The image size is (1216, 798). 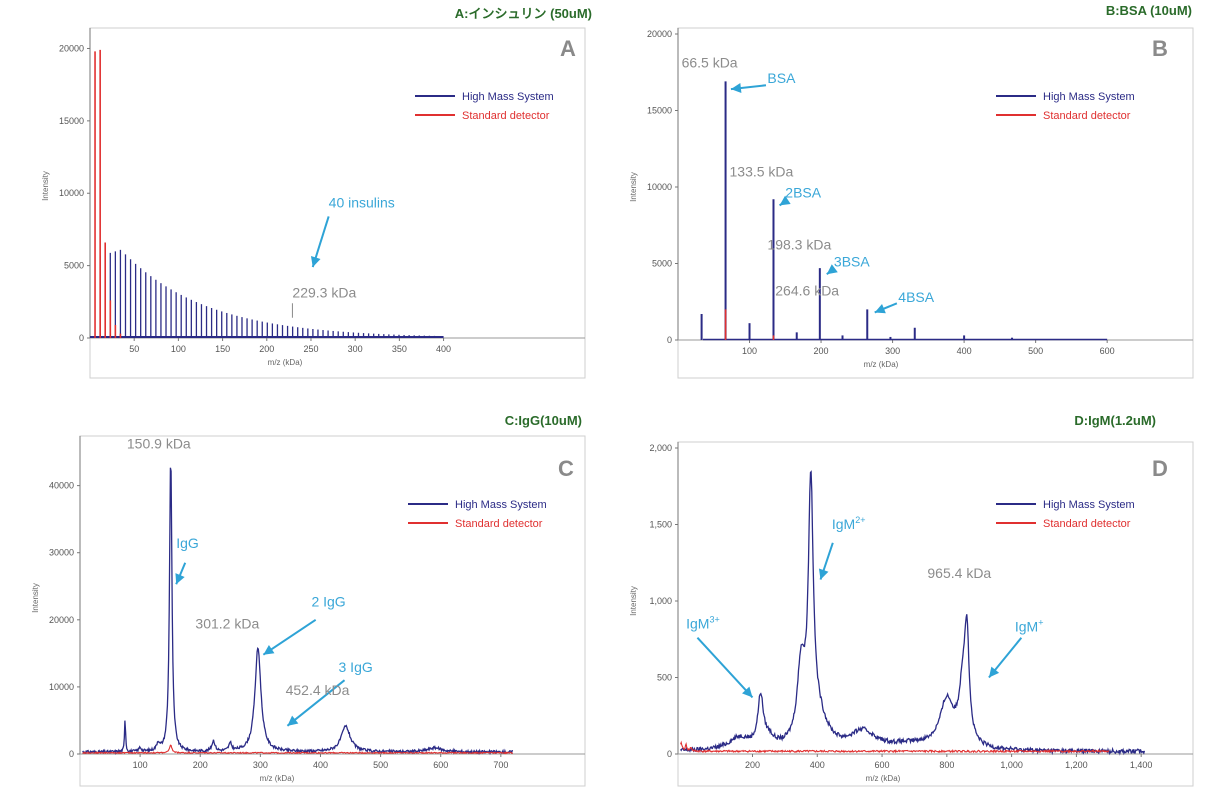 What do you see at coordinates (1141, 765) in the screenshot?
I see `x-tick-label: 1,400` at bounding box center [1141, 765].